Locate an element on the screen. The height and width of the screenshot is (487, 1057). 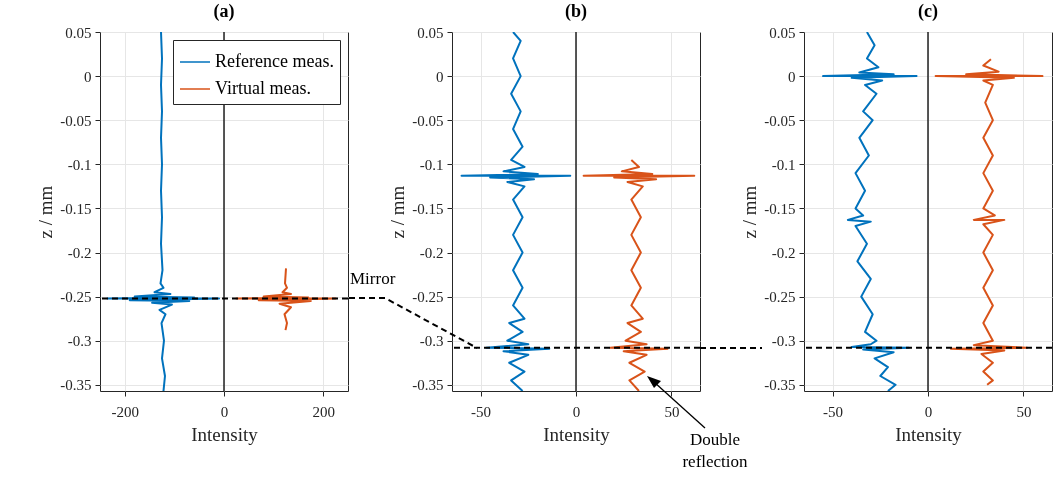
text: Mirror is located at coordinates (373, 279).